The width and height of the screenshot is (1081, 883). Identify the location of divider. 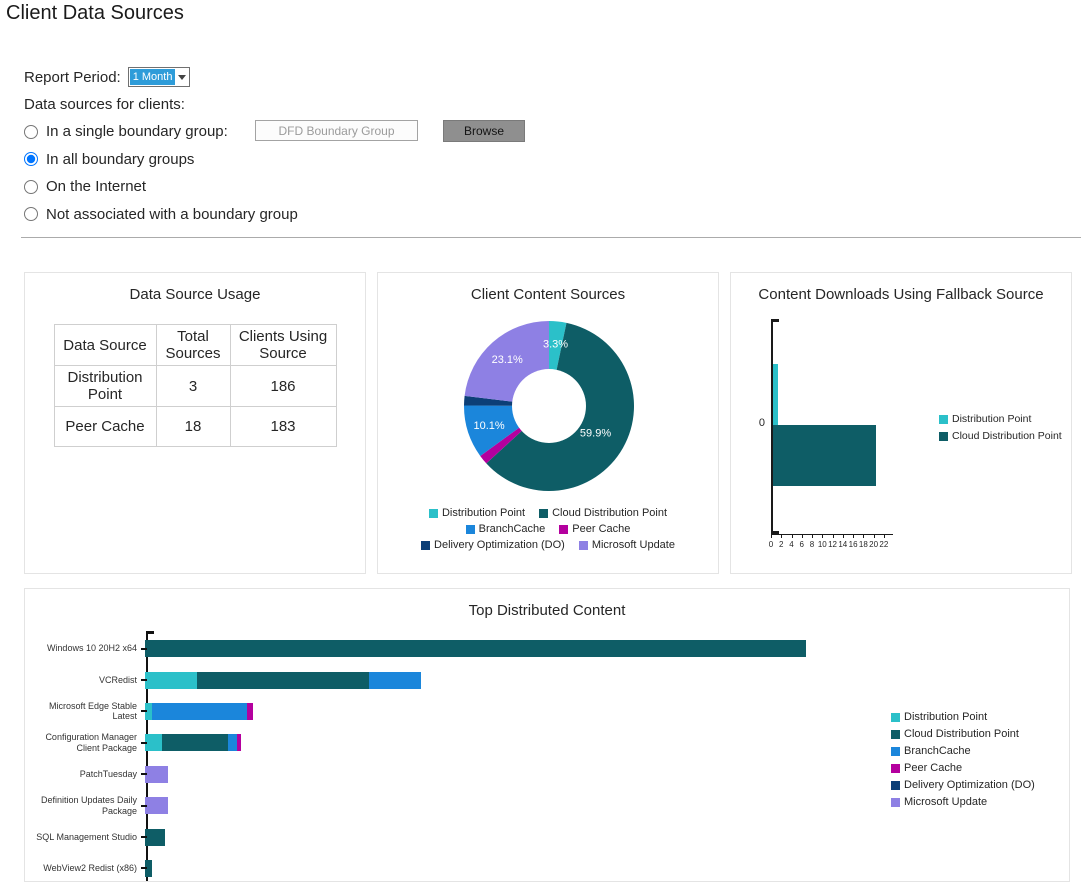
(551, 237).